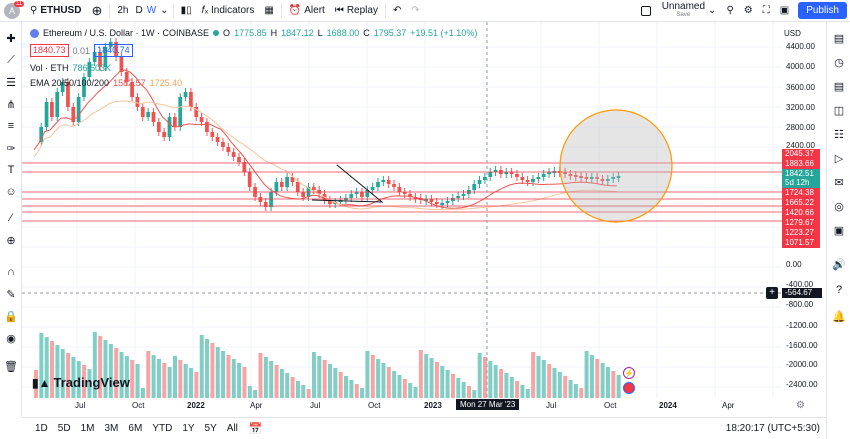  I want to click on eye-icon: ◉, so click(11, 338).